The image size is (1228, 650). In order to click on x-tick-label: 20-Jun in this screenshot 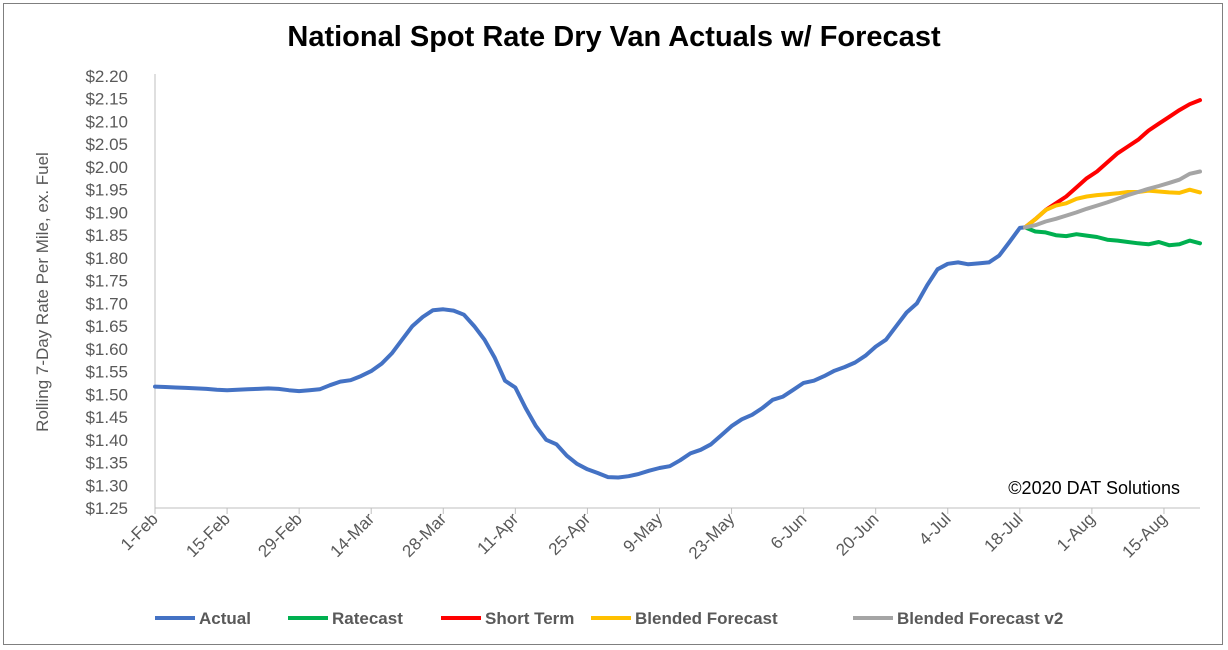, I will do `click(857, 534)`.